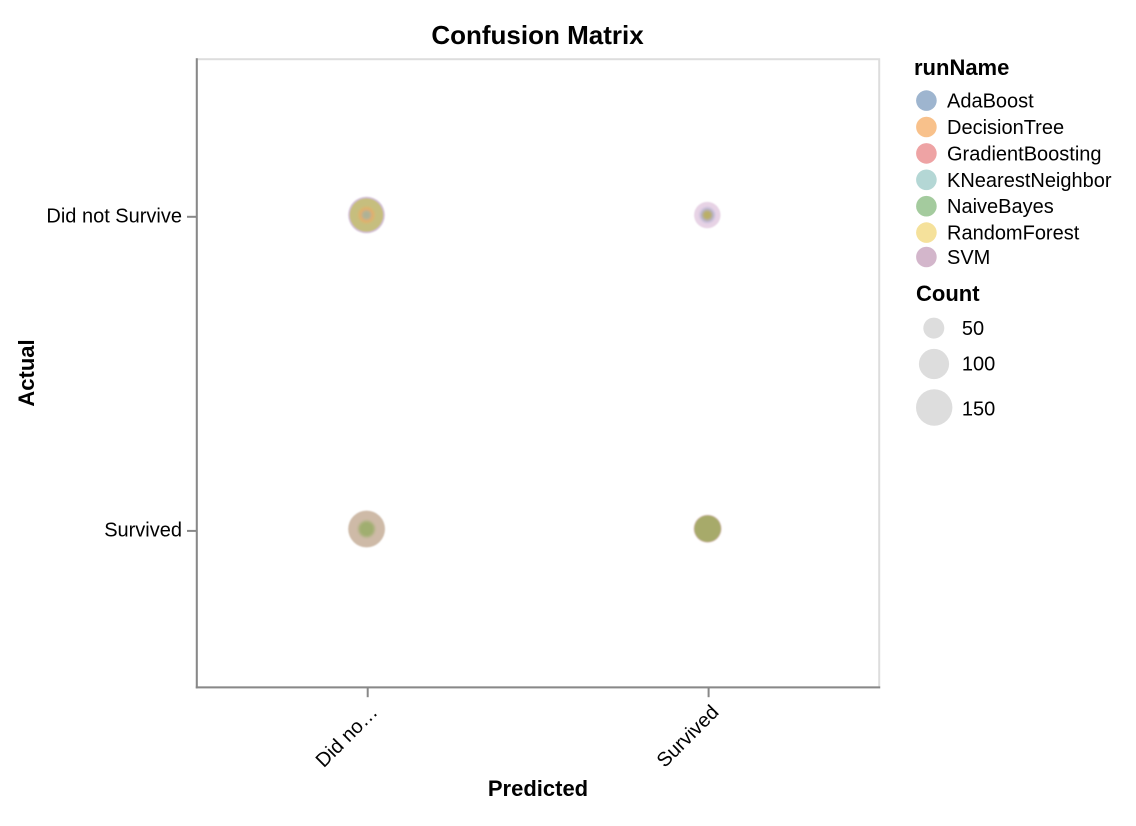 The width and height of the screenshot is (1136, 826). Describe the element at coordinates (961, 67) in the screenshot. I see `svg-text: runName` at that location.